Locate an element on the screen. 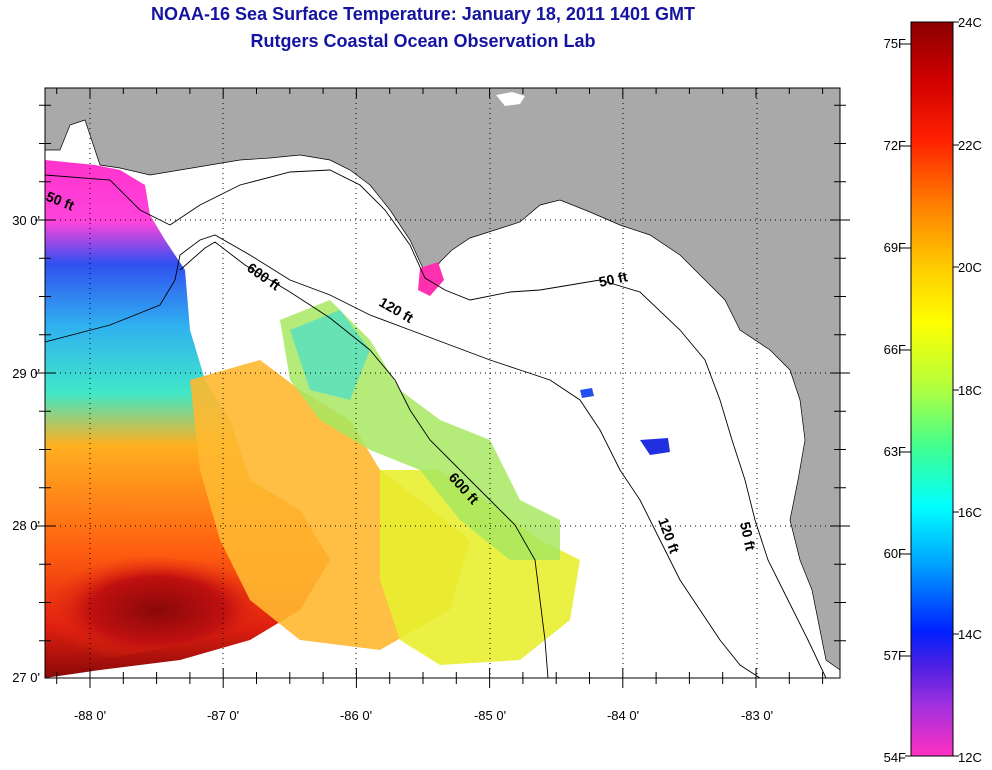  colorbar-ticks is located at coordinates (932, 389).